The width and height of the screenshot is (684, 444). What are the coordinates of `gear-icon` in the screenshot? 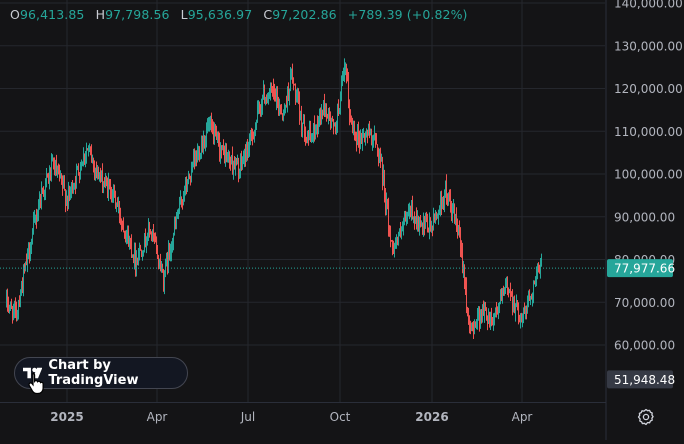 It's located at (646, 417).